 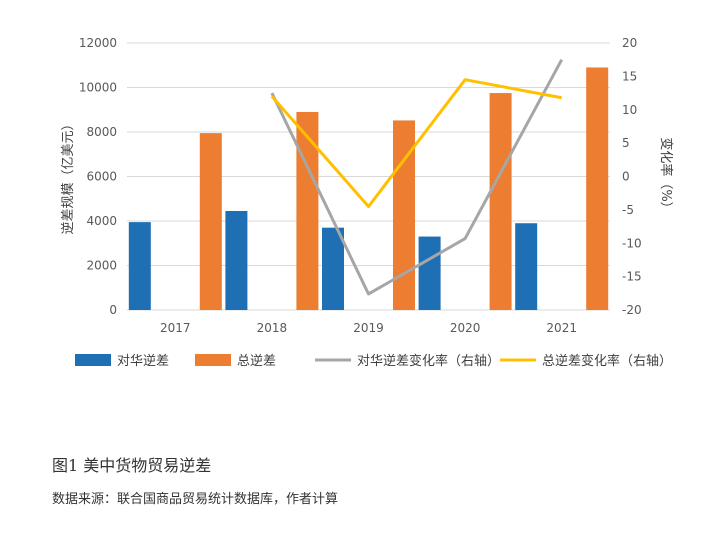 I want to click on x-tick-label: 2019, so click(x=368, y=328).